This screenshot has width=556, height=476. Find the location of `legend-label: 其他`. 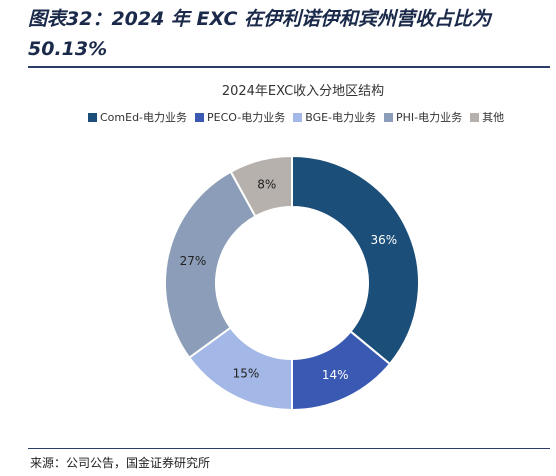

legend-label: 其他 is located at coordinates (493, 117).